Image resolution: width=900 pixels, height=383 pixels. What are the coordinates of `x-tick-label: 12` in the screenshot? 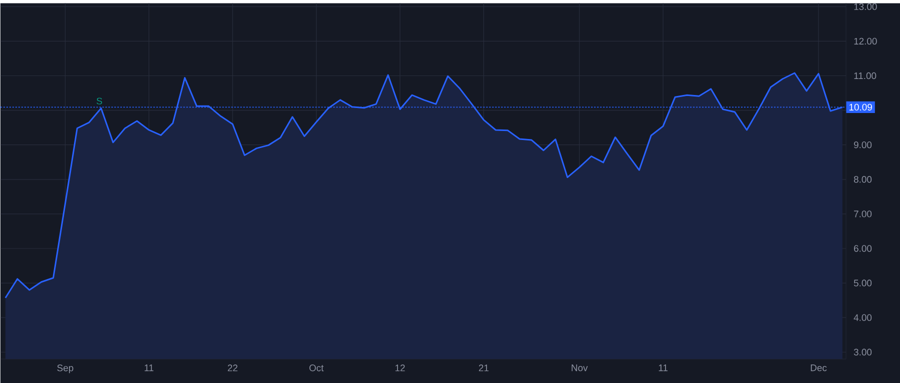 It's located at (400, 368).